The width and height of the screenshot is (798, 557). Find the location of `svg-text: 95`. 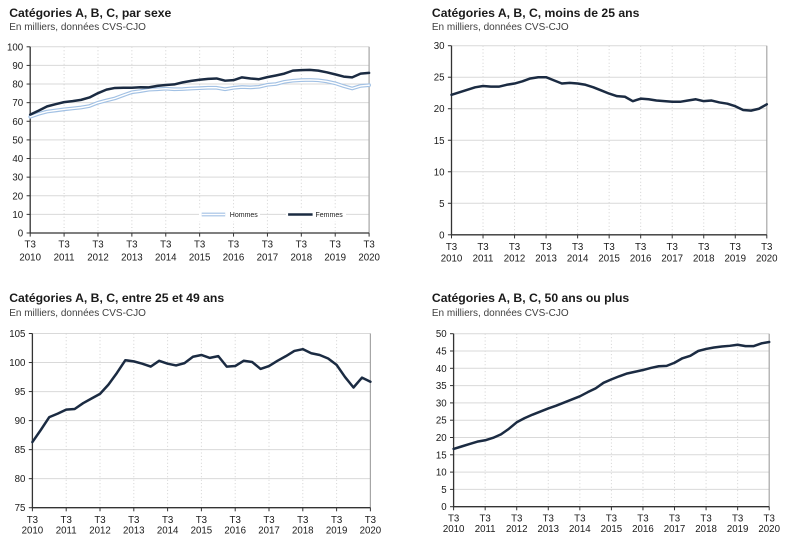

svg-text: 95 is located at coordinates (20, 392).